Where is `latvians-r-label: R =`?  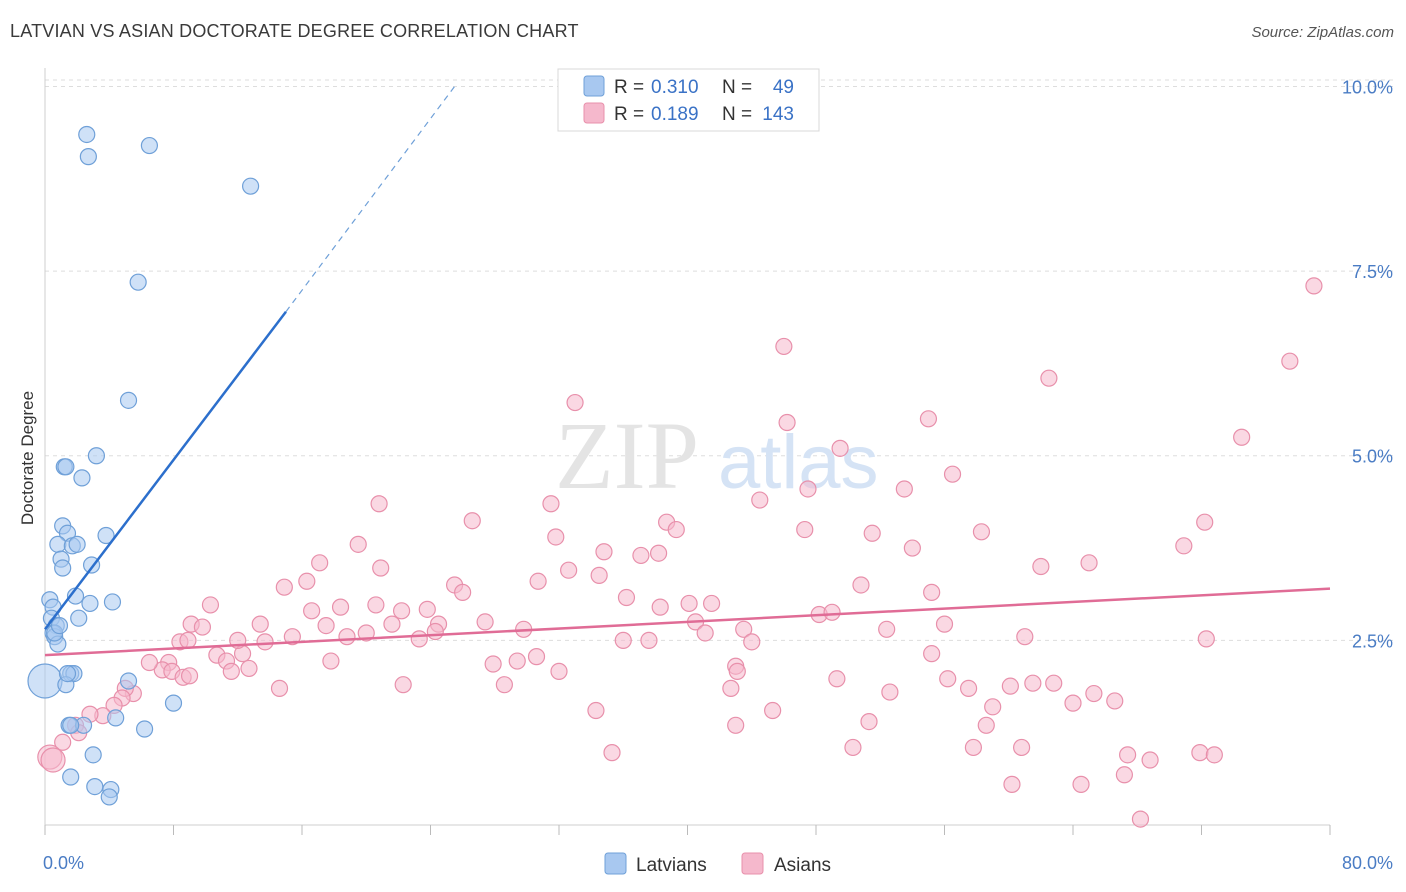 latvians-r-label: R = is located at coordinates (629, 87).